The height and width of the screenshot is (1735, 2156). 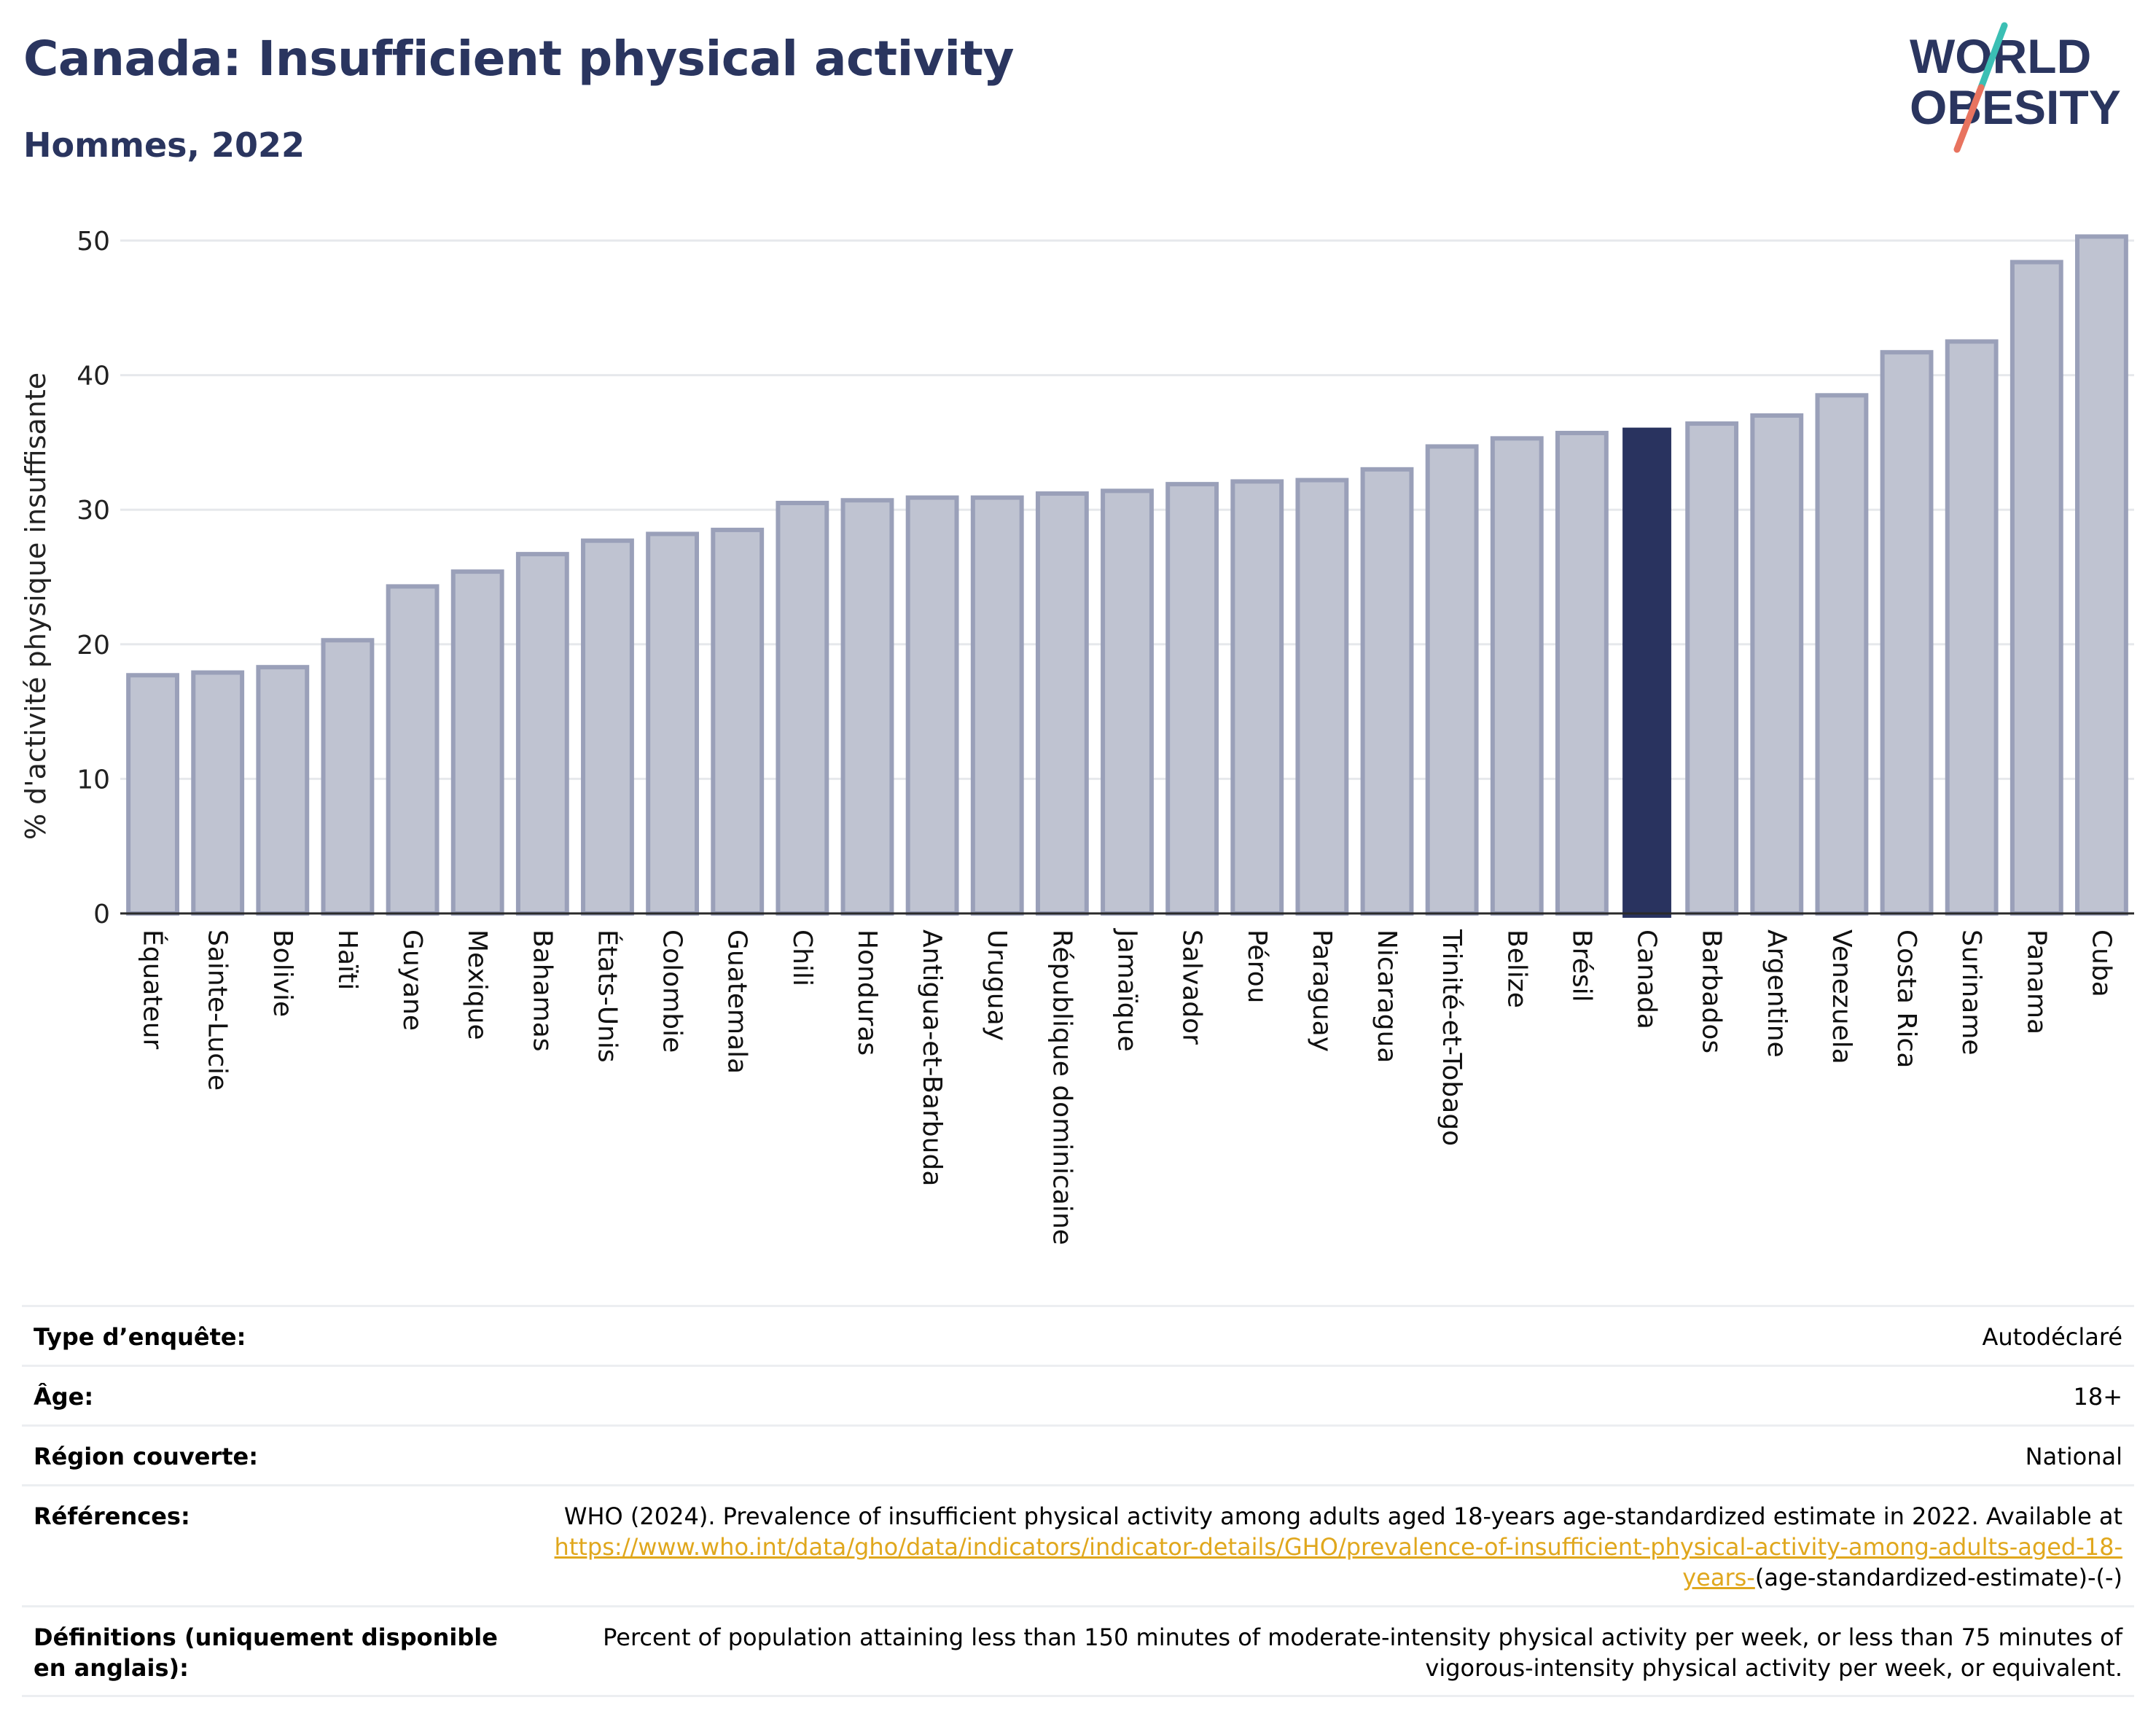 I want to click on info-row: Région couverte: National, so click(x=1078, y=1454).